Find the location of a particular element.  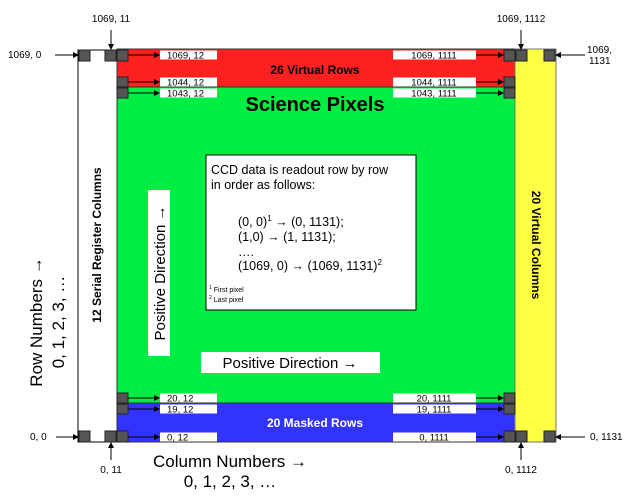

virtual-columns-region is located at coordinates (535, 245).